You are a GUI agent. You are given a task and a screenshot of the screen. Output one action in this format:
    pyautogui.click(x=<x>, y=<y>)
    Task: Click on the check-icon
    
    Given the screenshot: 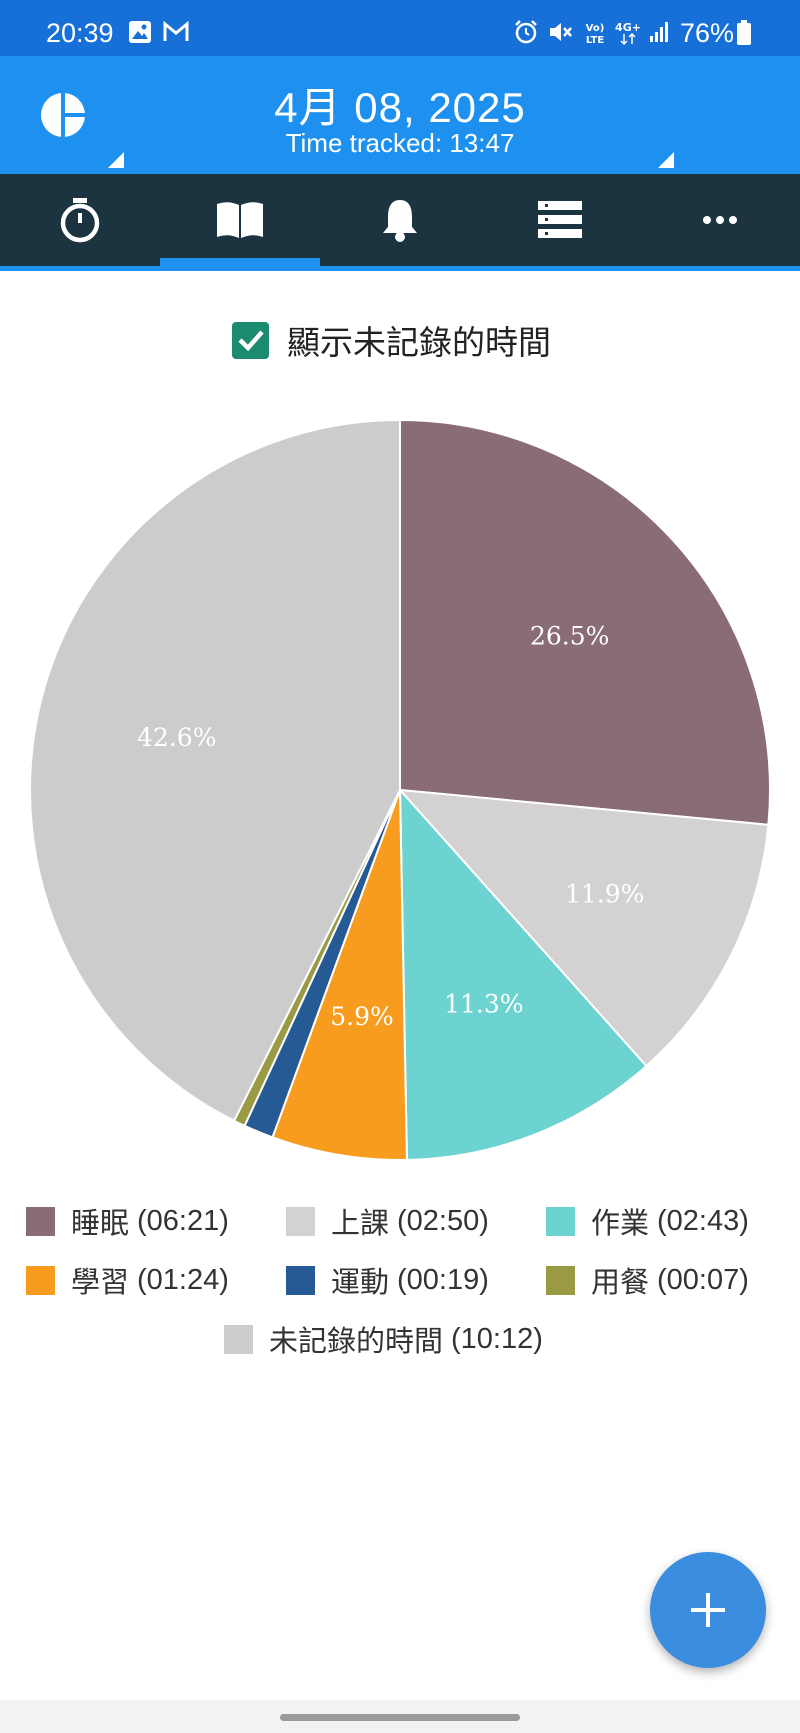 What is the action you would take?
    pyautogui.click(x=250, y=341)
    